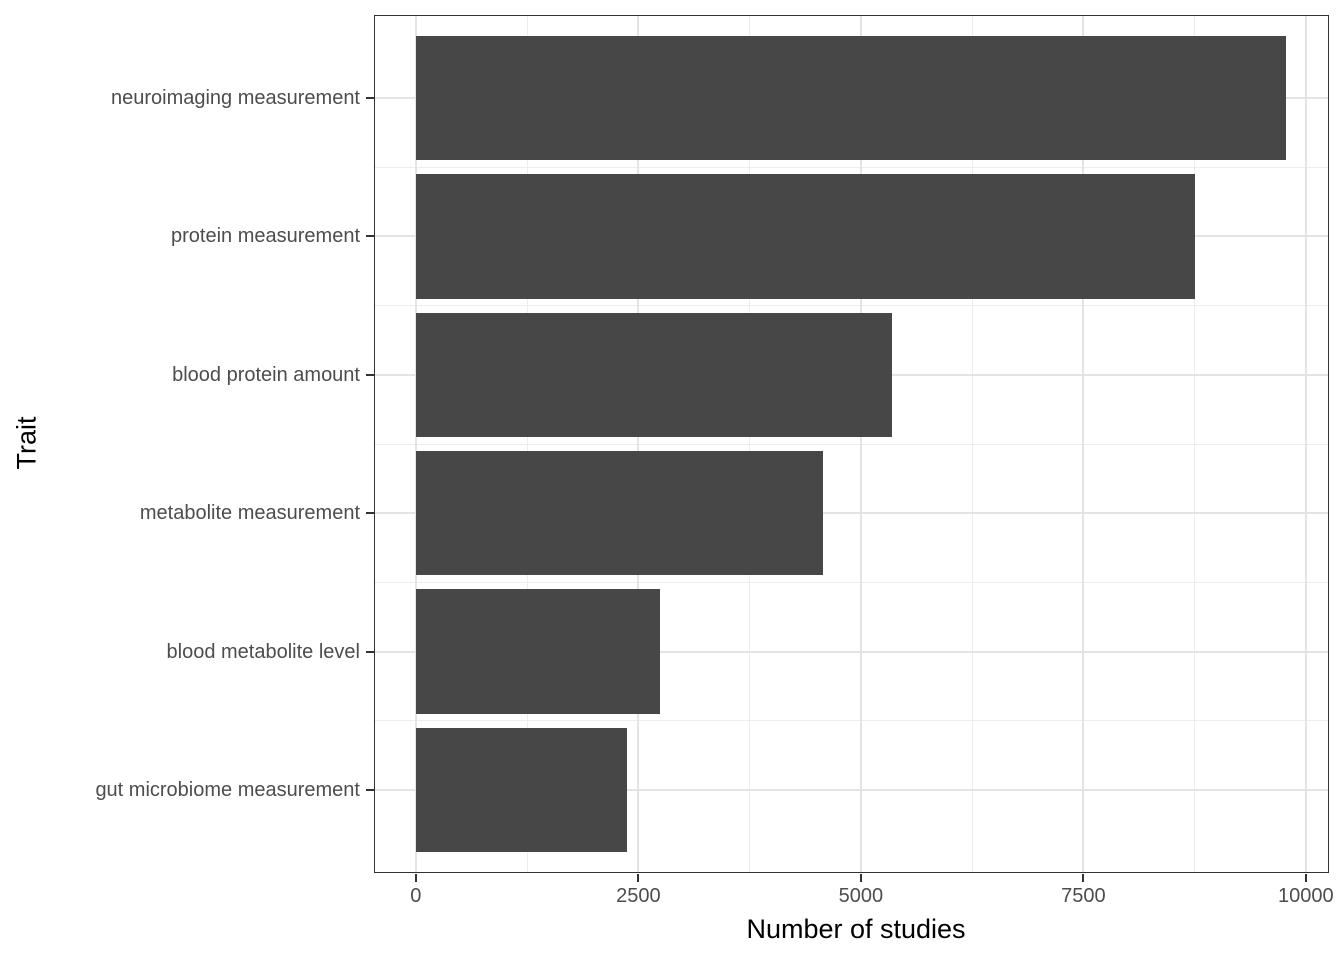 The image size is (1344, 960). Describe the element at coordinates (235, 98) in the screenshot. I see `y-axis-tick-label: neuroimaging measurement` at that location.